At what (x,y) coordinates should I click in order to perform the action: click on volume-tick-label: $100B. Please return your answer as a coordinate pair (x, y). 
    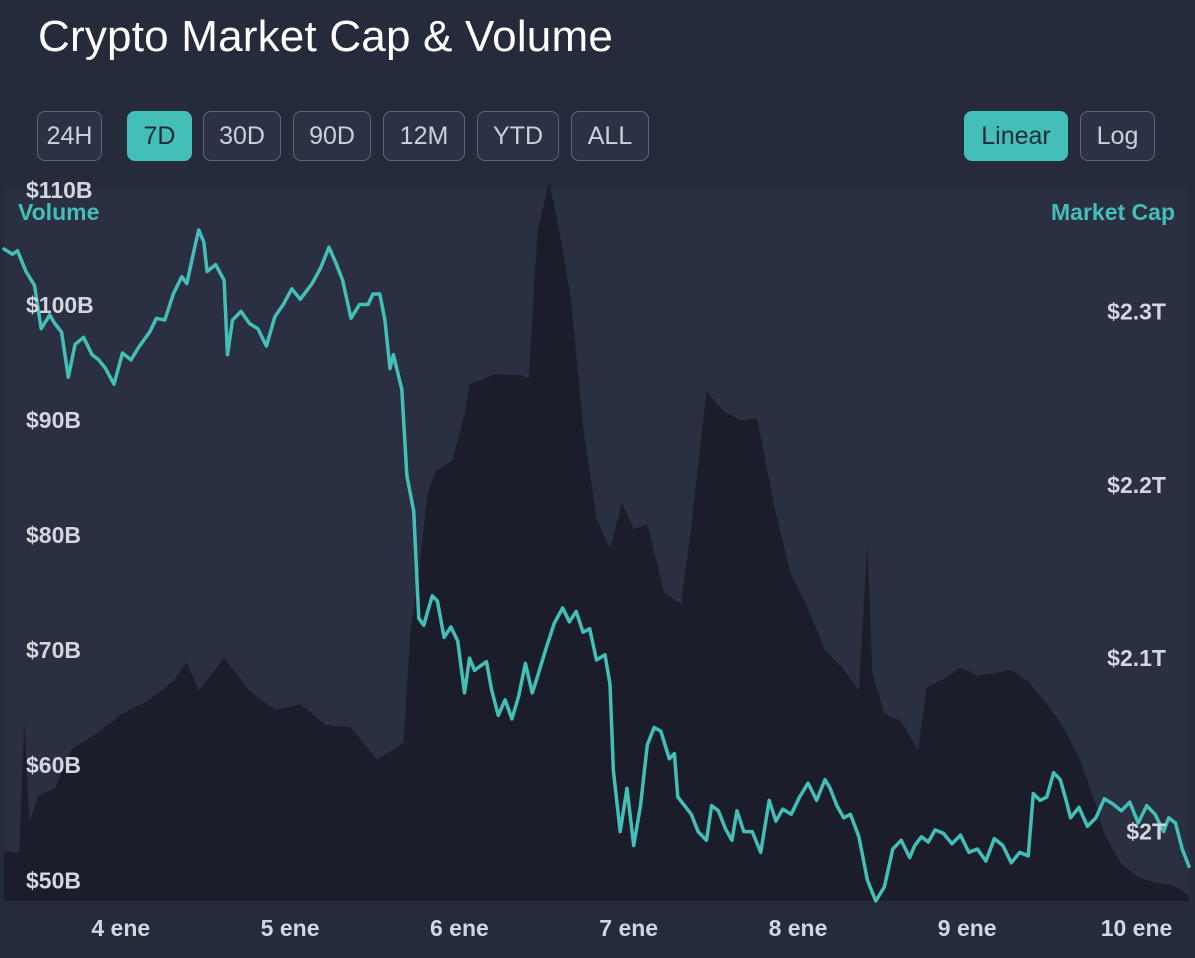
    Looking at the image, I should click on (60, 305).